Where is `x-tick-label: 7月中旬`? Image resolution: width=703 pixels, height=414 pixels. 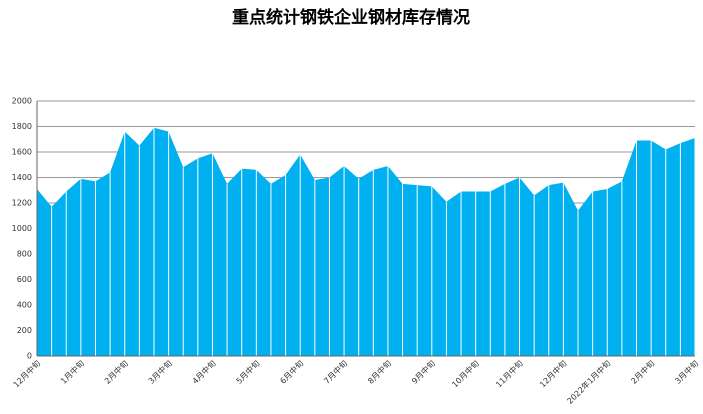 x-tick-label: 7月中旬 is located at coordinates (336, 372).